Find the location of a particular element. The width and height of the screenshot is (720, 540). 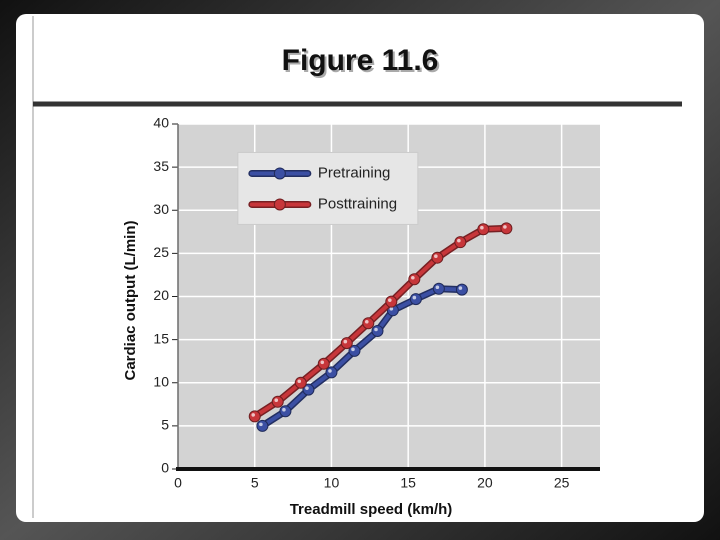

y-tick-label: 20 is located at coordinates (161, 295).